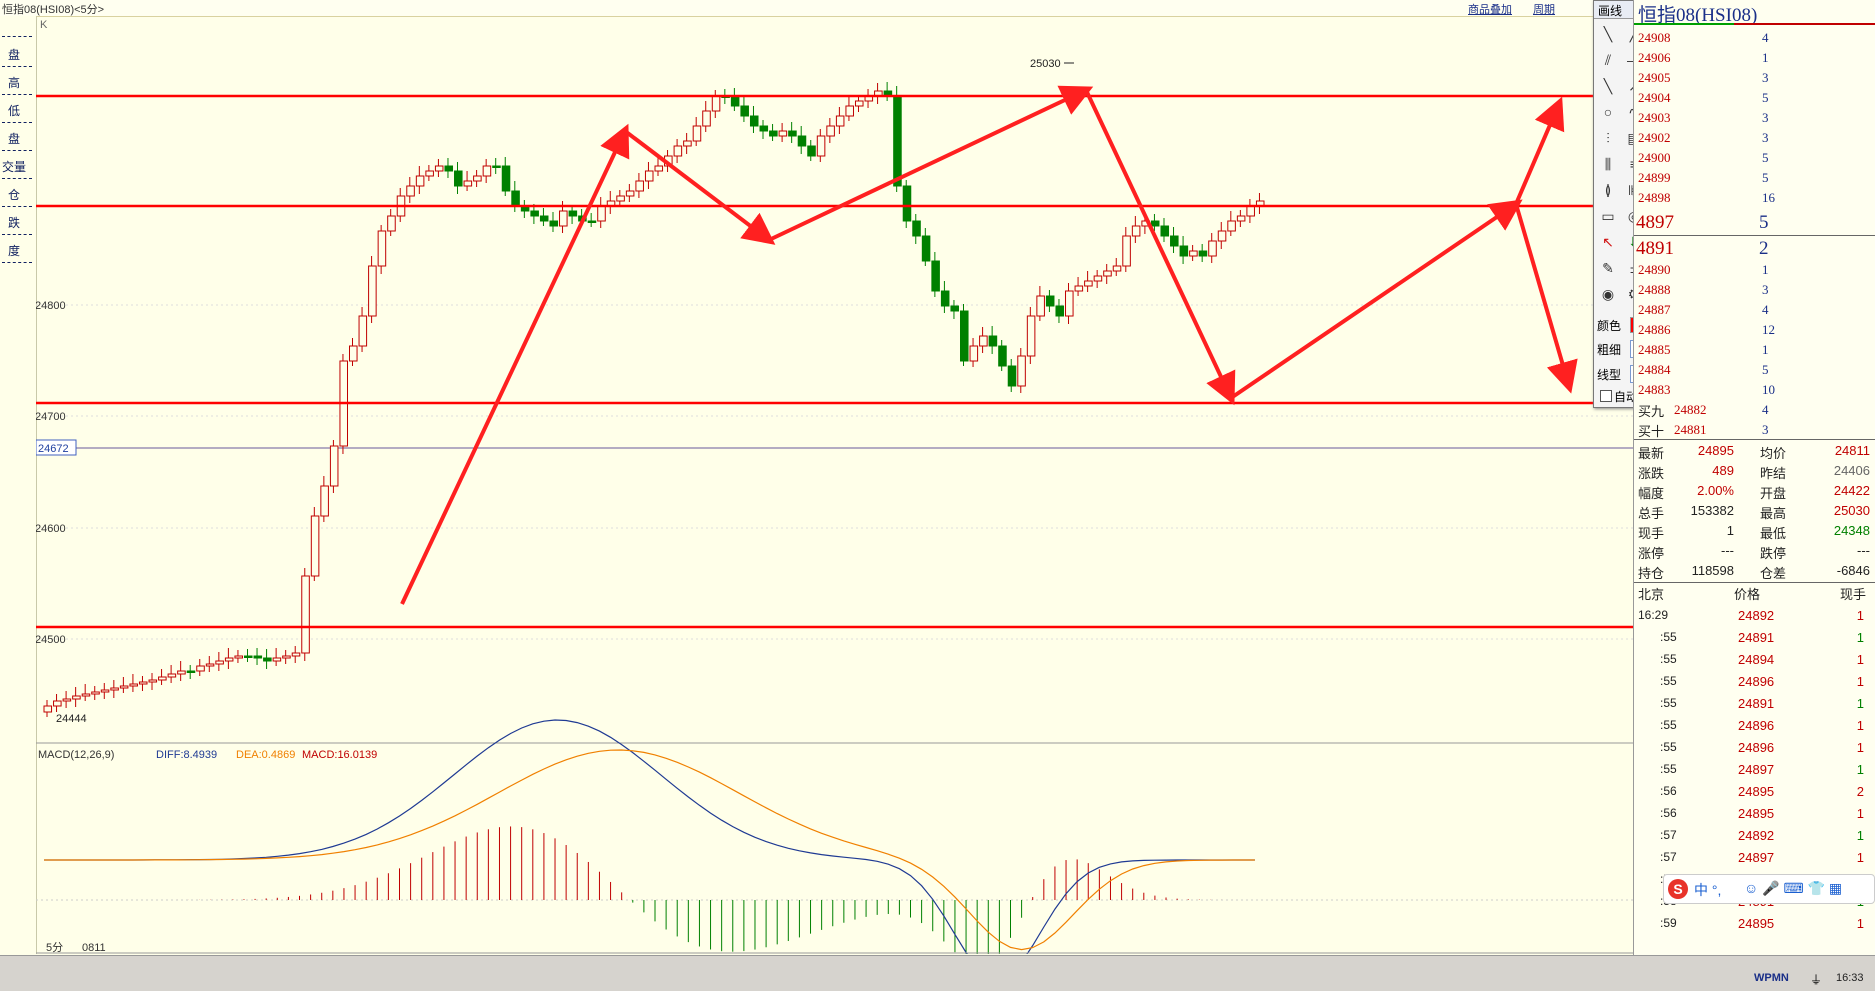 This screenshot has width=1875, height=991. Describe the element at coordinates (1754, 431) in the screenshot. I see `bid-row: 24881 3` at that location.